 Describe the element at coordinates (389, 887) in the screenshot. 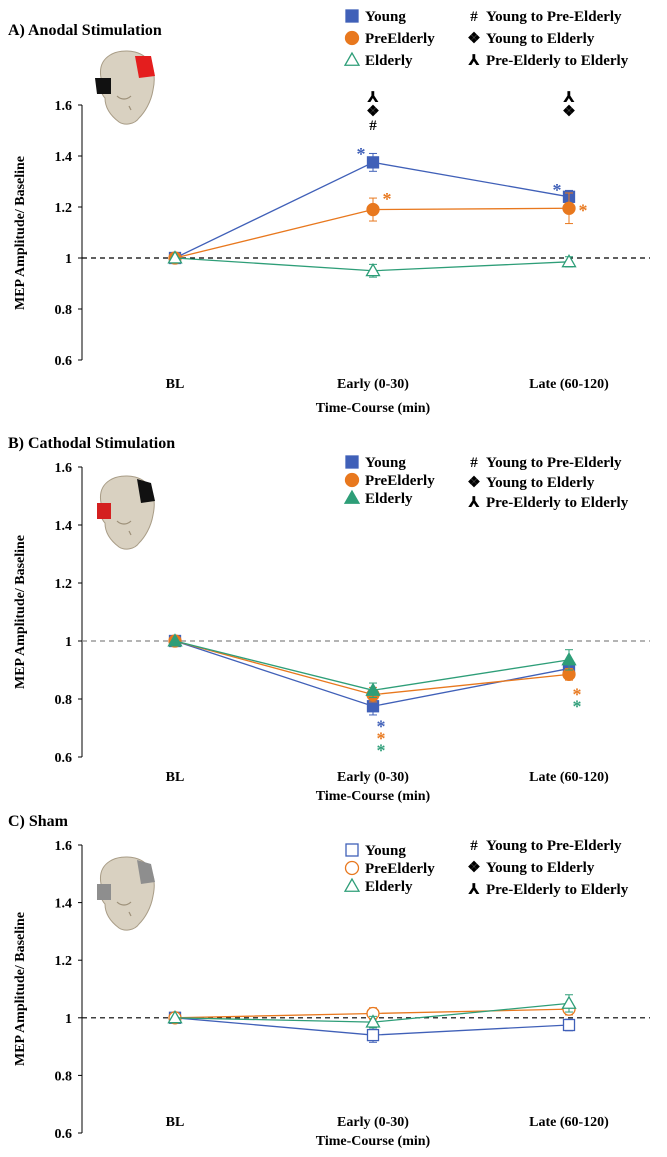

I see `legend-label: Elderly` at that location.